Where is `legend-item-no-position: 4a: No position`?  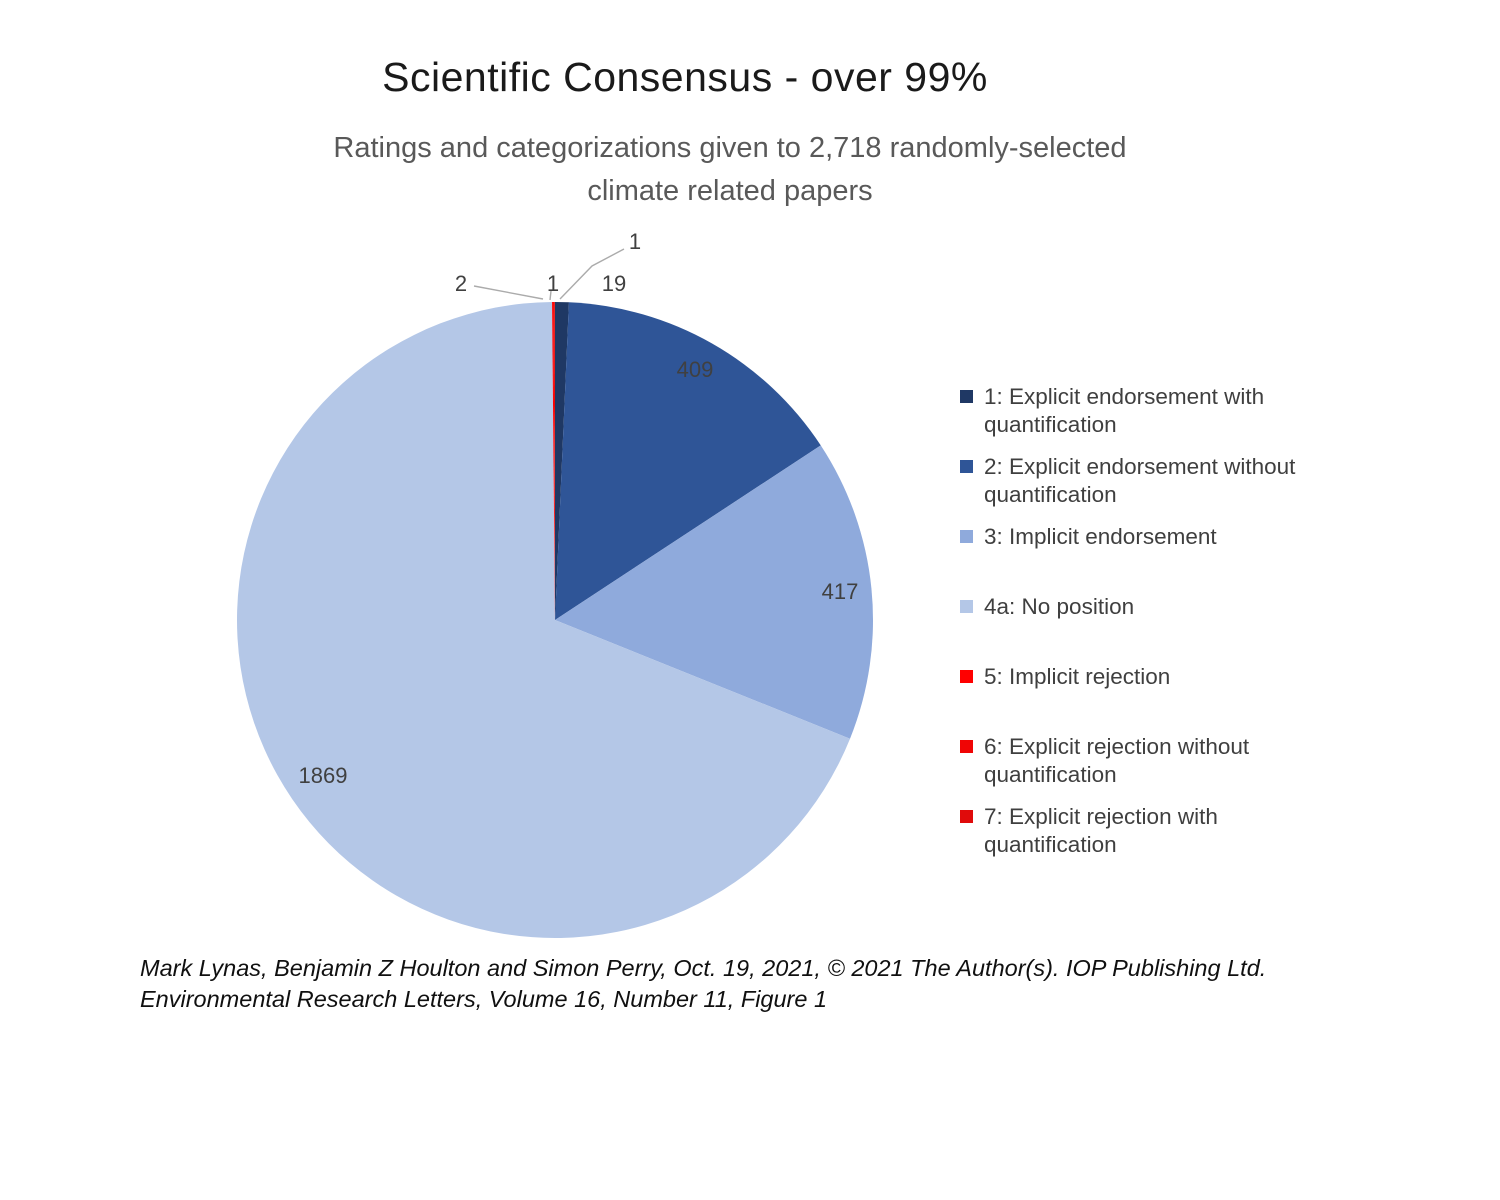
legend-item-no-position: 4a: No position is located at coordinates (1129, 628).